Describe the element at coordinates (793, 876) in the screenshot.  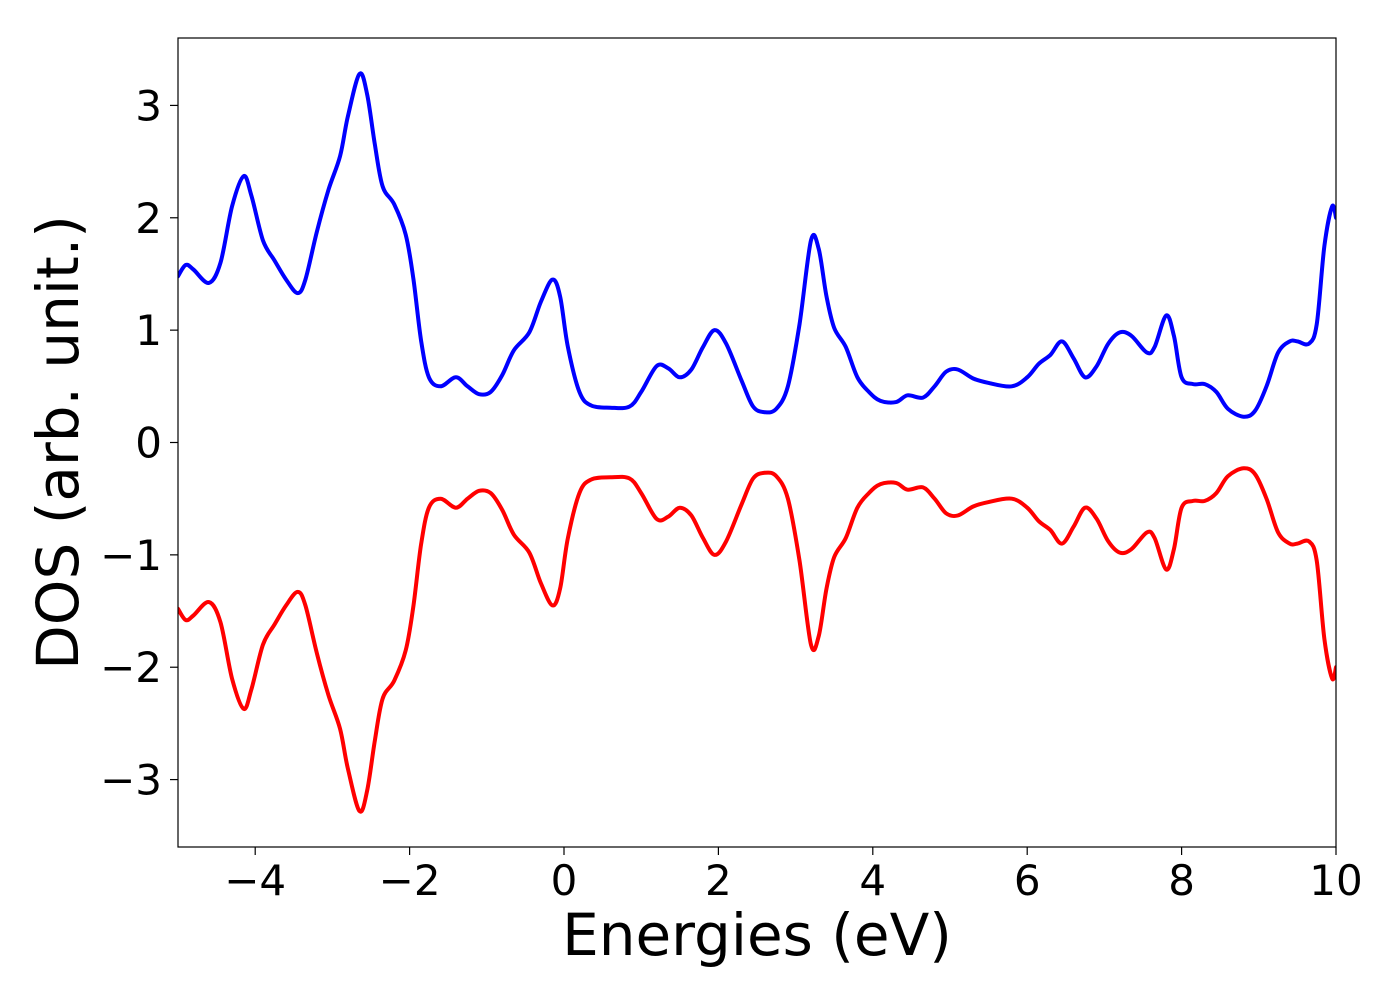
I see `x-axis: −4 −2 0 2 4 6 8 10` at that location.